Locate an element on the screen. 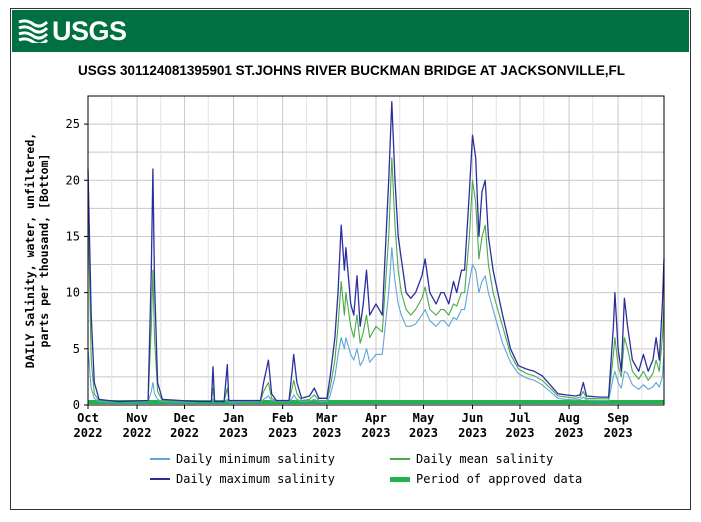 This screenshot has width=701, height=522. x-tick-month: Jul is located at coordinates (520, 418).